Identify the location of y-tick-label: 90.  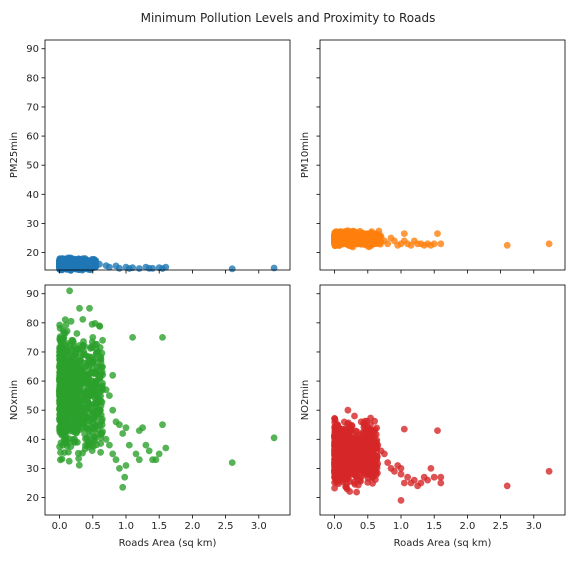
(32, 294).